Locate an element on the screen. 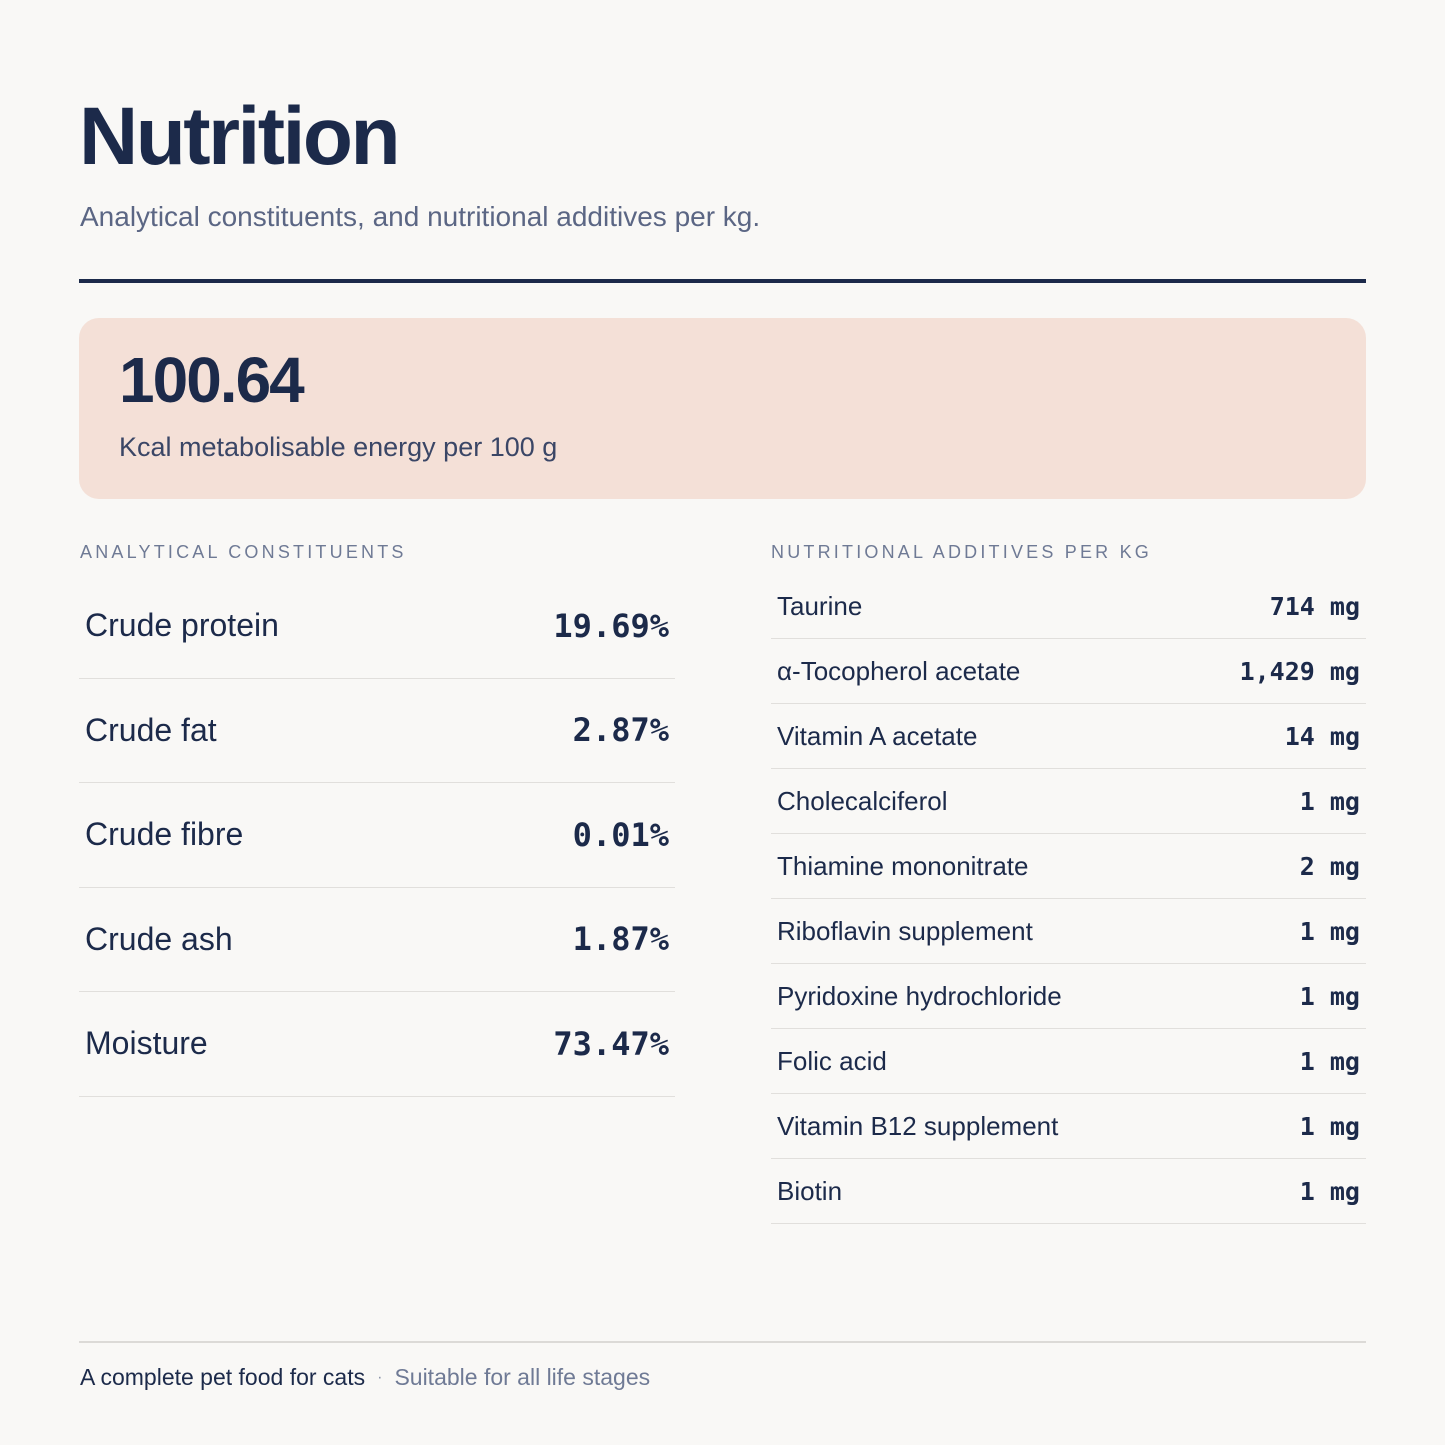 Image resolution: width=1445 pixels, height=1445 pixels. additive-value: 2 mg is located at coordinates (1330, 866).